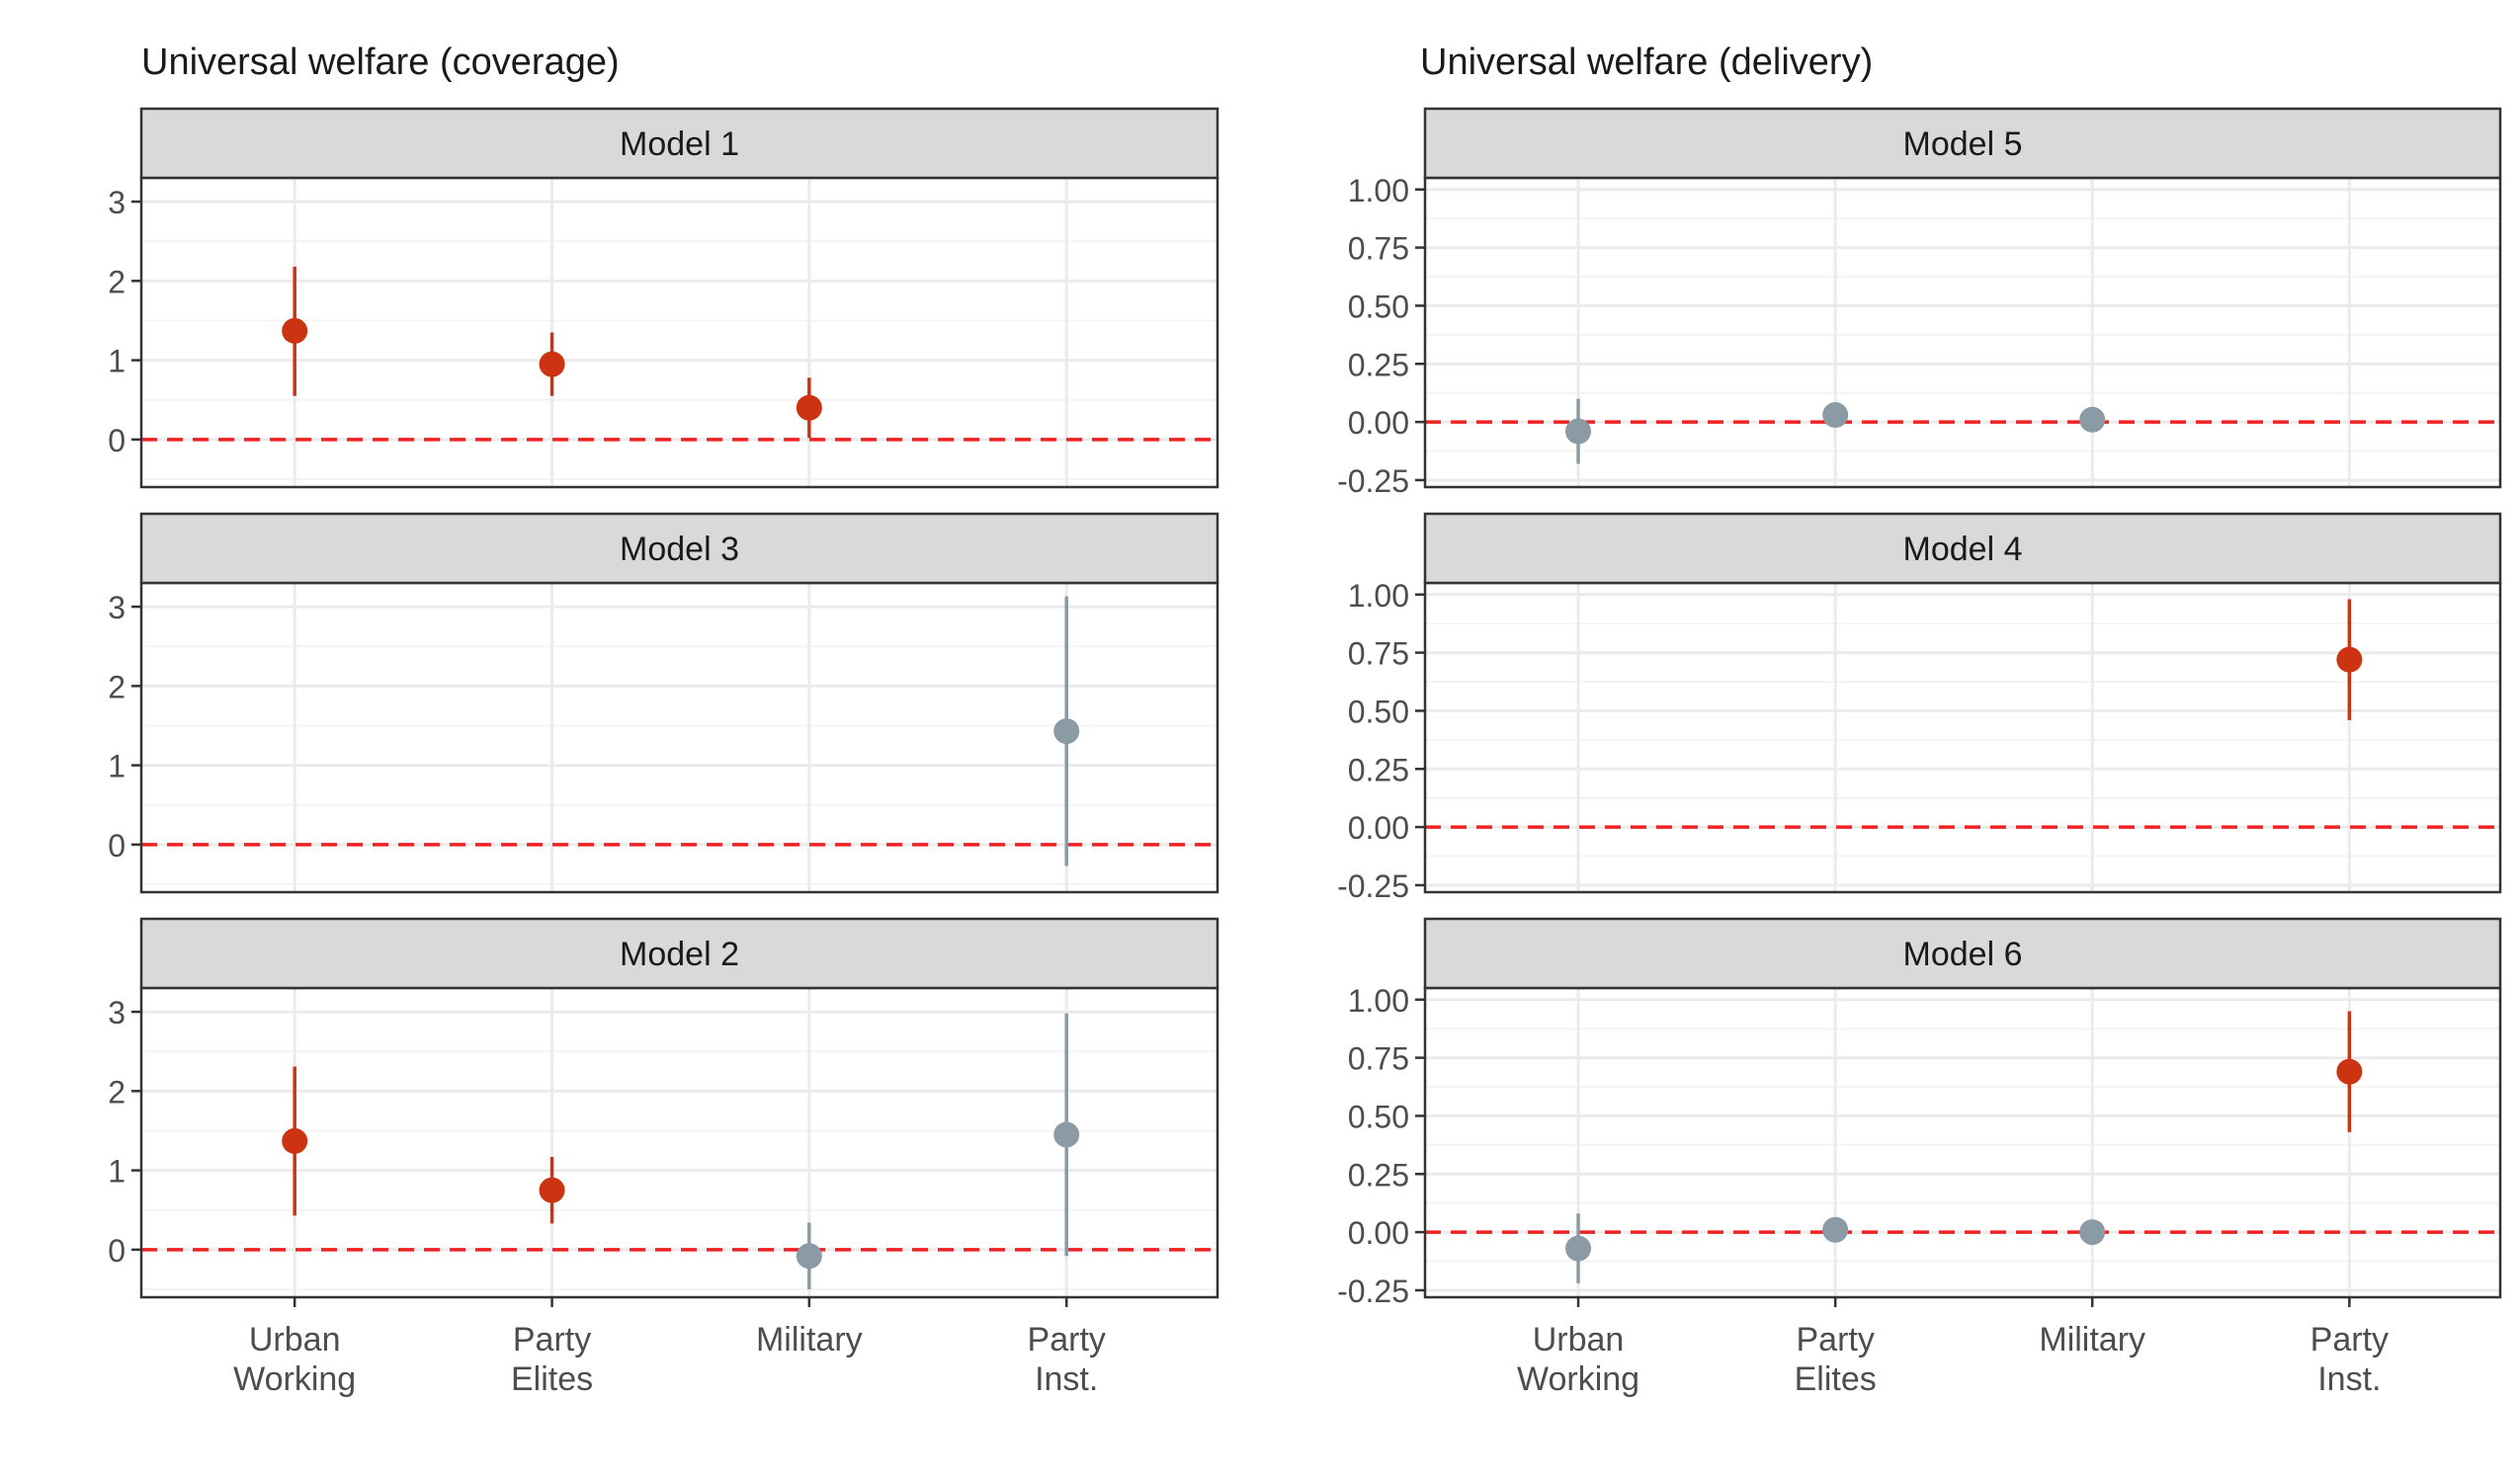 The width and height of the screenshot is (2520, 1482). Describe the element at coordinates (380, 62) in the screenshot. I see `chart-title-coverage: Universal welfare (coverage)` at that location.